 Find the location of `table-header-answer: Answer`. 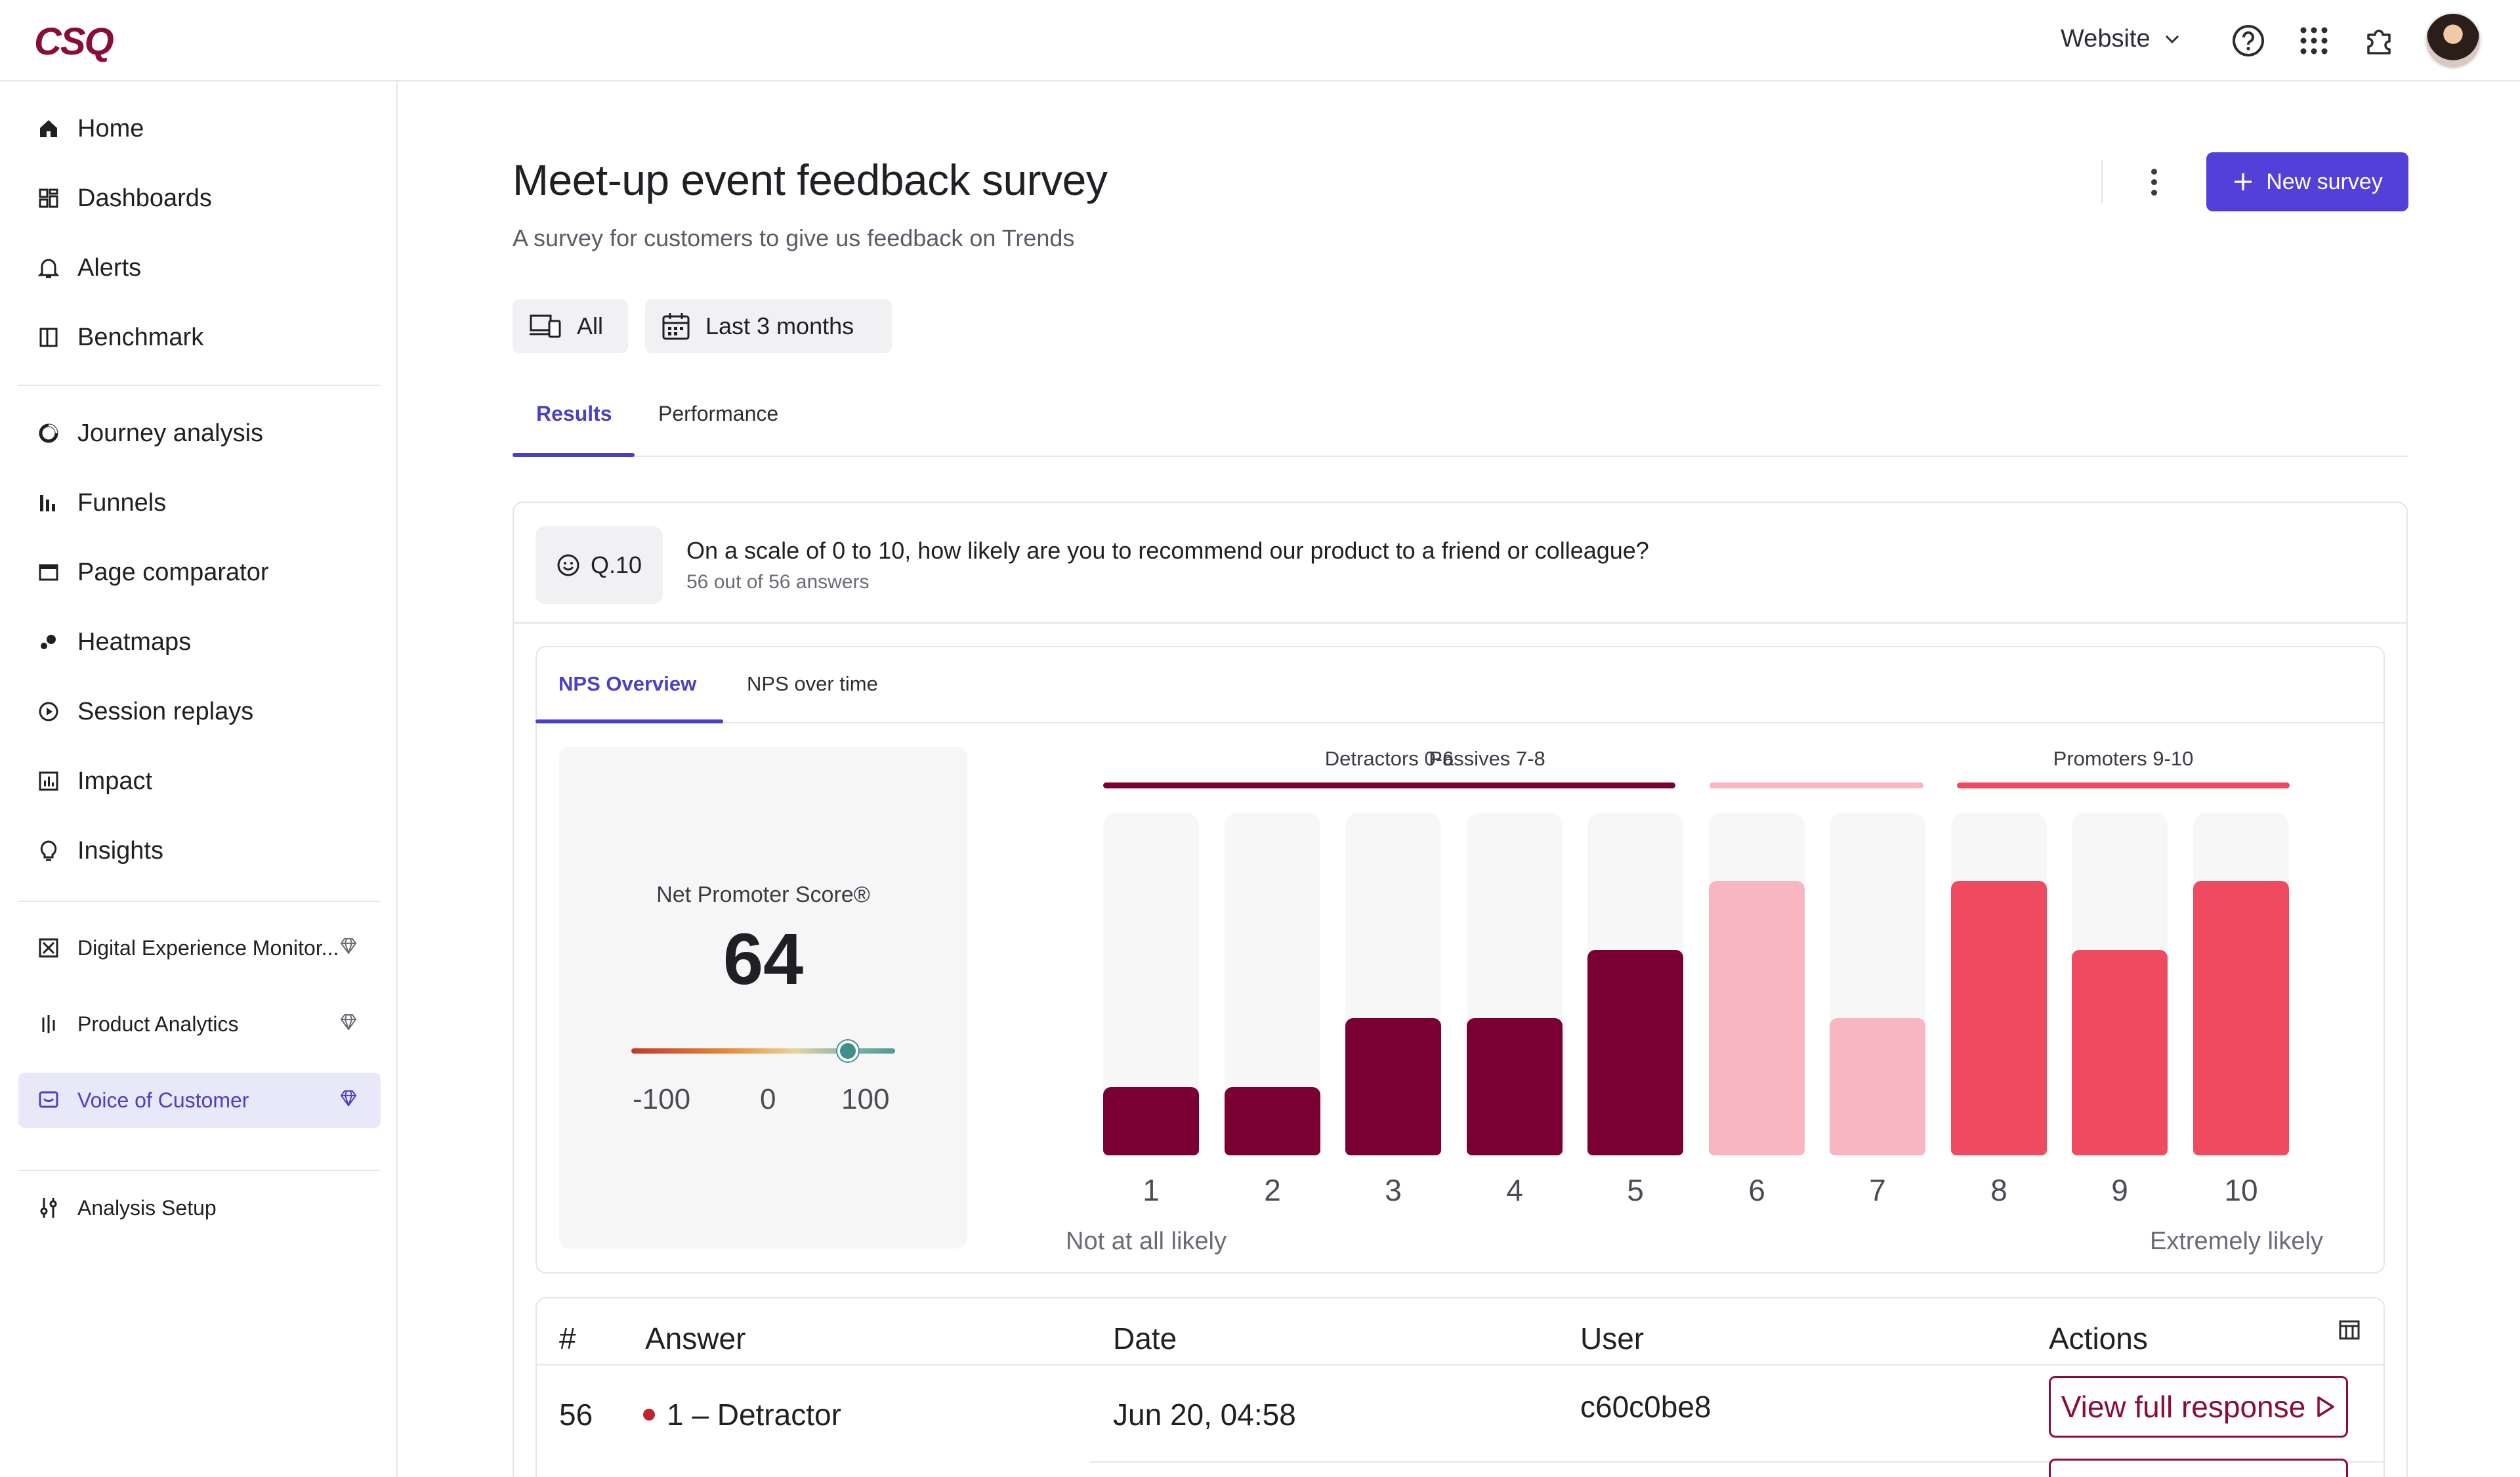

table-header-answer: Answer is located at coordinates (695, 1338).